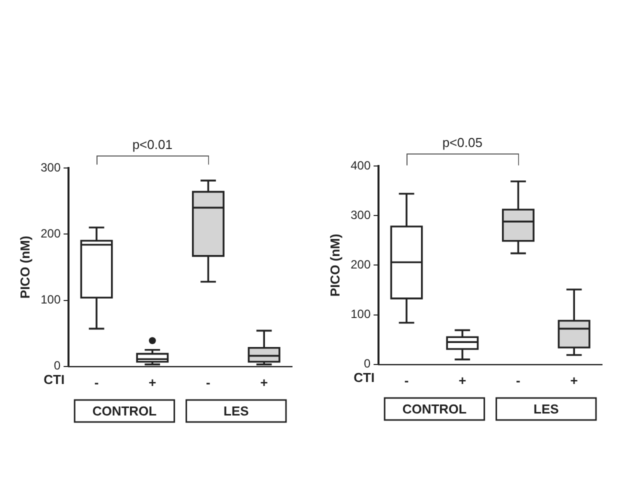 Image resolution: width=619 pixels, height=488 pixels. I want to click on y-tick-label: 400, so click(360, 165).